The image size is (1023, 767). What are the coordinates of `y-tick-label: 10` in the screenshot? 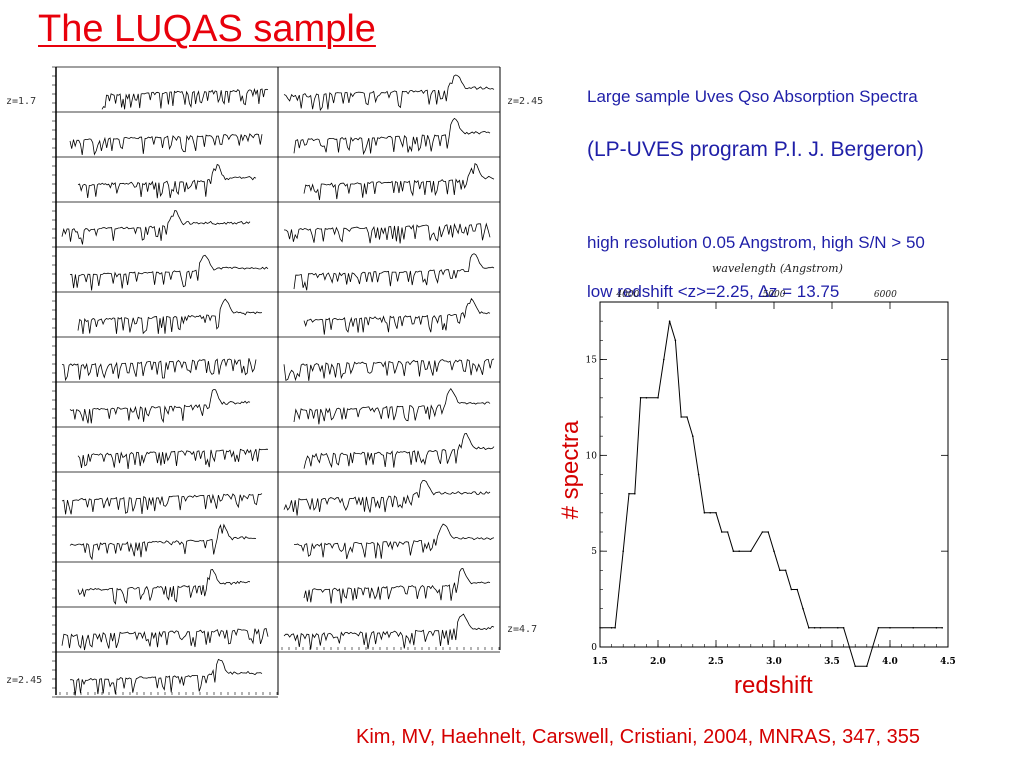 It's located at (592, 456).